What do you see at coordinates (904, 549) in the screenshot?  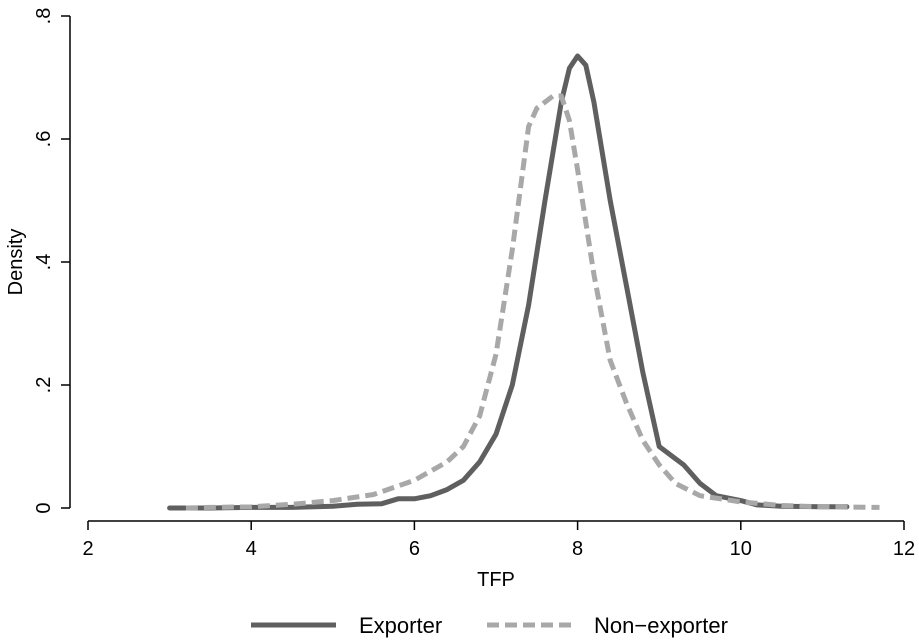 I see `x-tick-label: 12` at bounding box center [904, 549].